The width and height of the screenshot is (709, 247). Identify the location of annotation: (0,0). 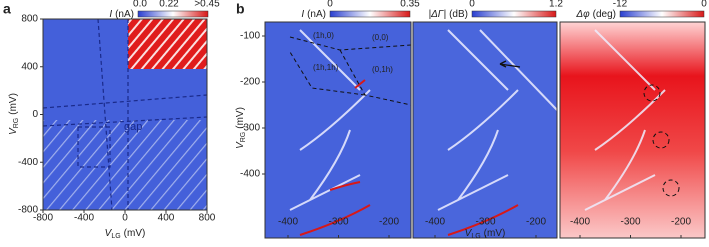
(380, 37).